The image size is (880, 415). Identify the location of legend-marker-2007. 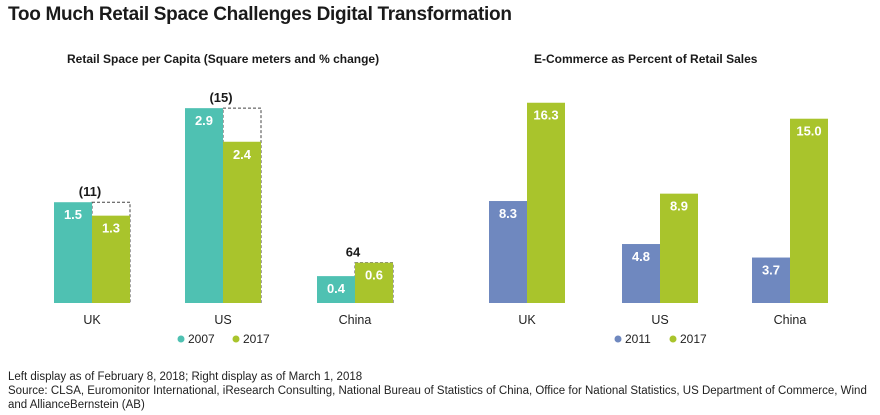
(181, 339).